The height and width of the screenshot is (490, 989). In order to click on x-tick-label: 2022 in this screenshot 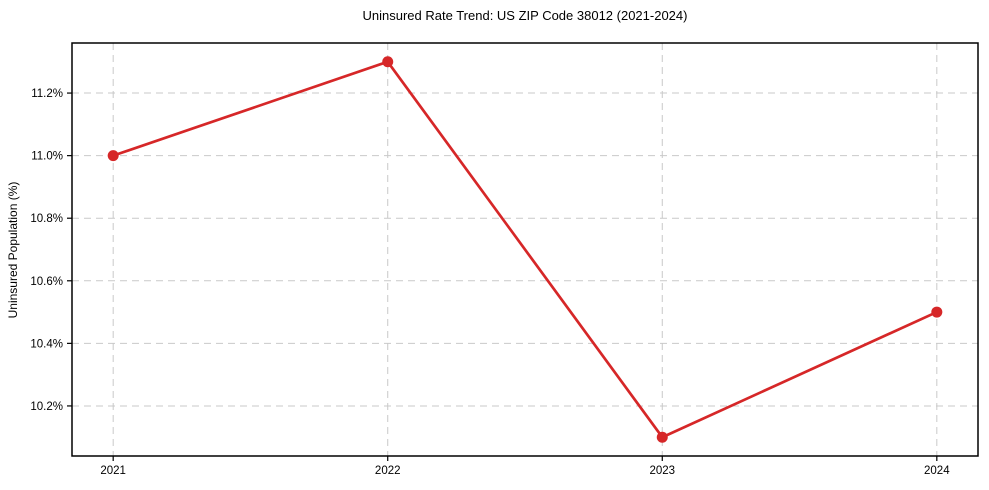, I will do `click(388, 471)`.